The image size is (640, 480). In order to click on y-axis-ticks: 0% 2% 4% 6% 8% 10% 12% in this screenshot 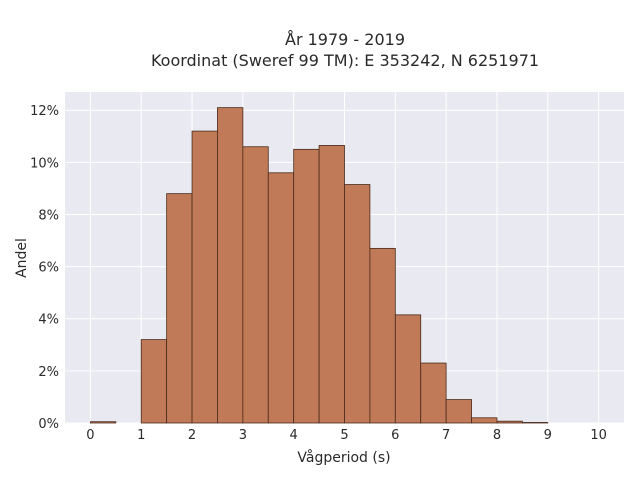, I will do `click(44, 268)`.